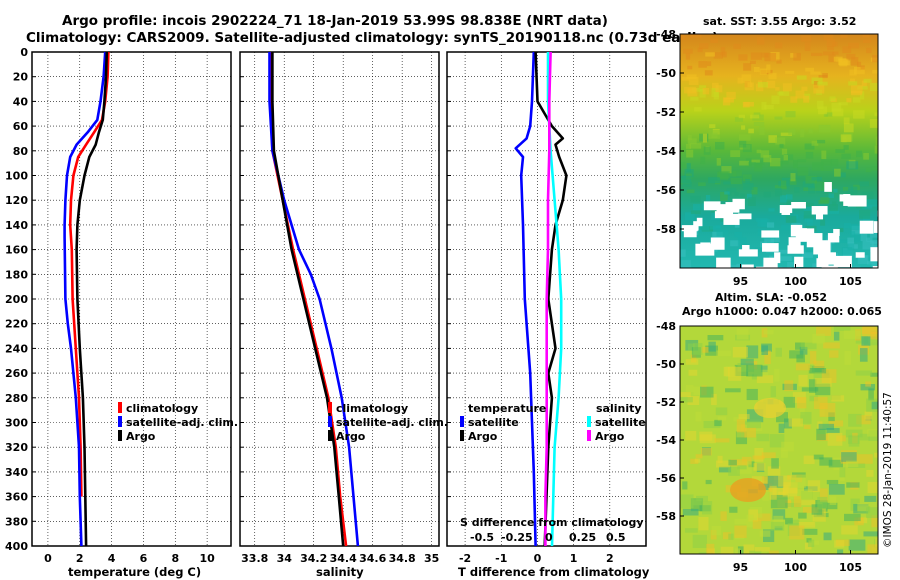 This screenshot has height=580, width=900. What do you see at coordinates (666, 364) in the screenshot?
I see `map-lat-label: -50` at bounding box center [666, 364].